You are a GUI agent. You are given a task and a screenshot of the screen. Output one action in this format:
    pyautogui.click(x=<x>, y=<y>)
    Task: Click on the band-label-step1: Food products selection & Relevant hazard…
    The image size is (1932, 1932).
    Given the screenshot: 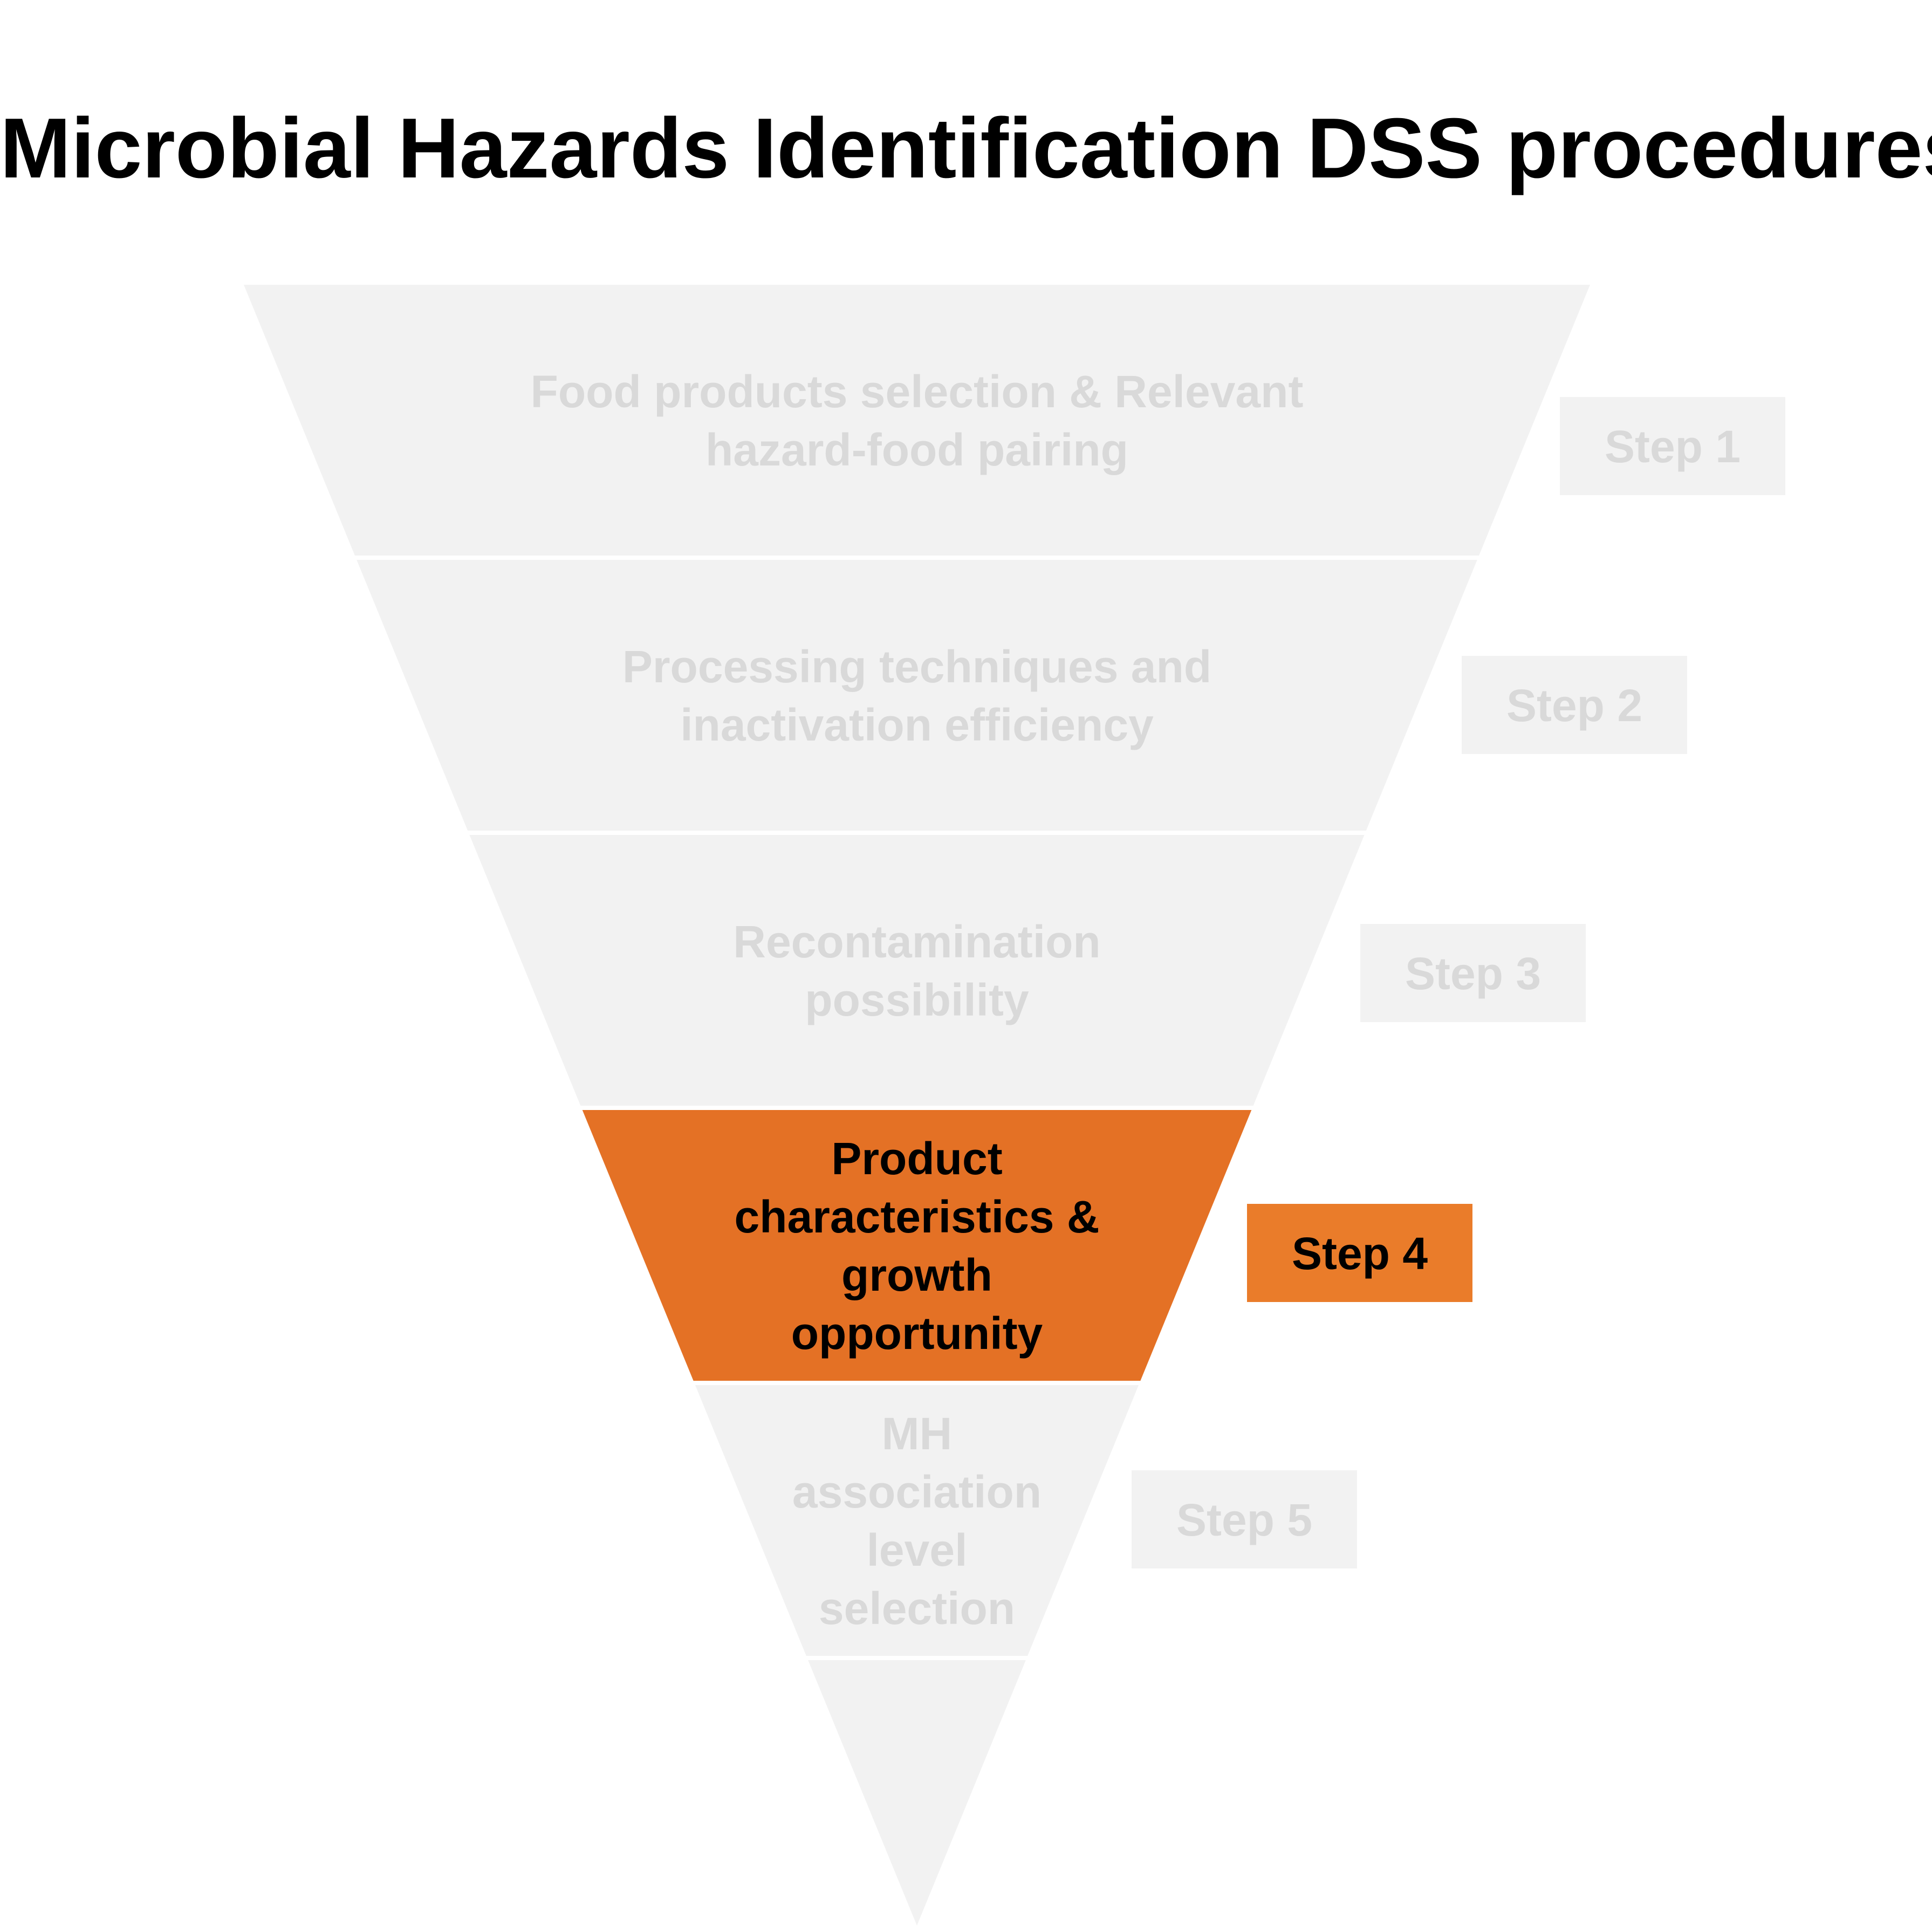 What is the action you would take?
    pyautogui.click(x=917, y=420)
    